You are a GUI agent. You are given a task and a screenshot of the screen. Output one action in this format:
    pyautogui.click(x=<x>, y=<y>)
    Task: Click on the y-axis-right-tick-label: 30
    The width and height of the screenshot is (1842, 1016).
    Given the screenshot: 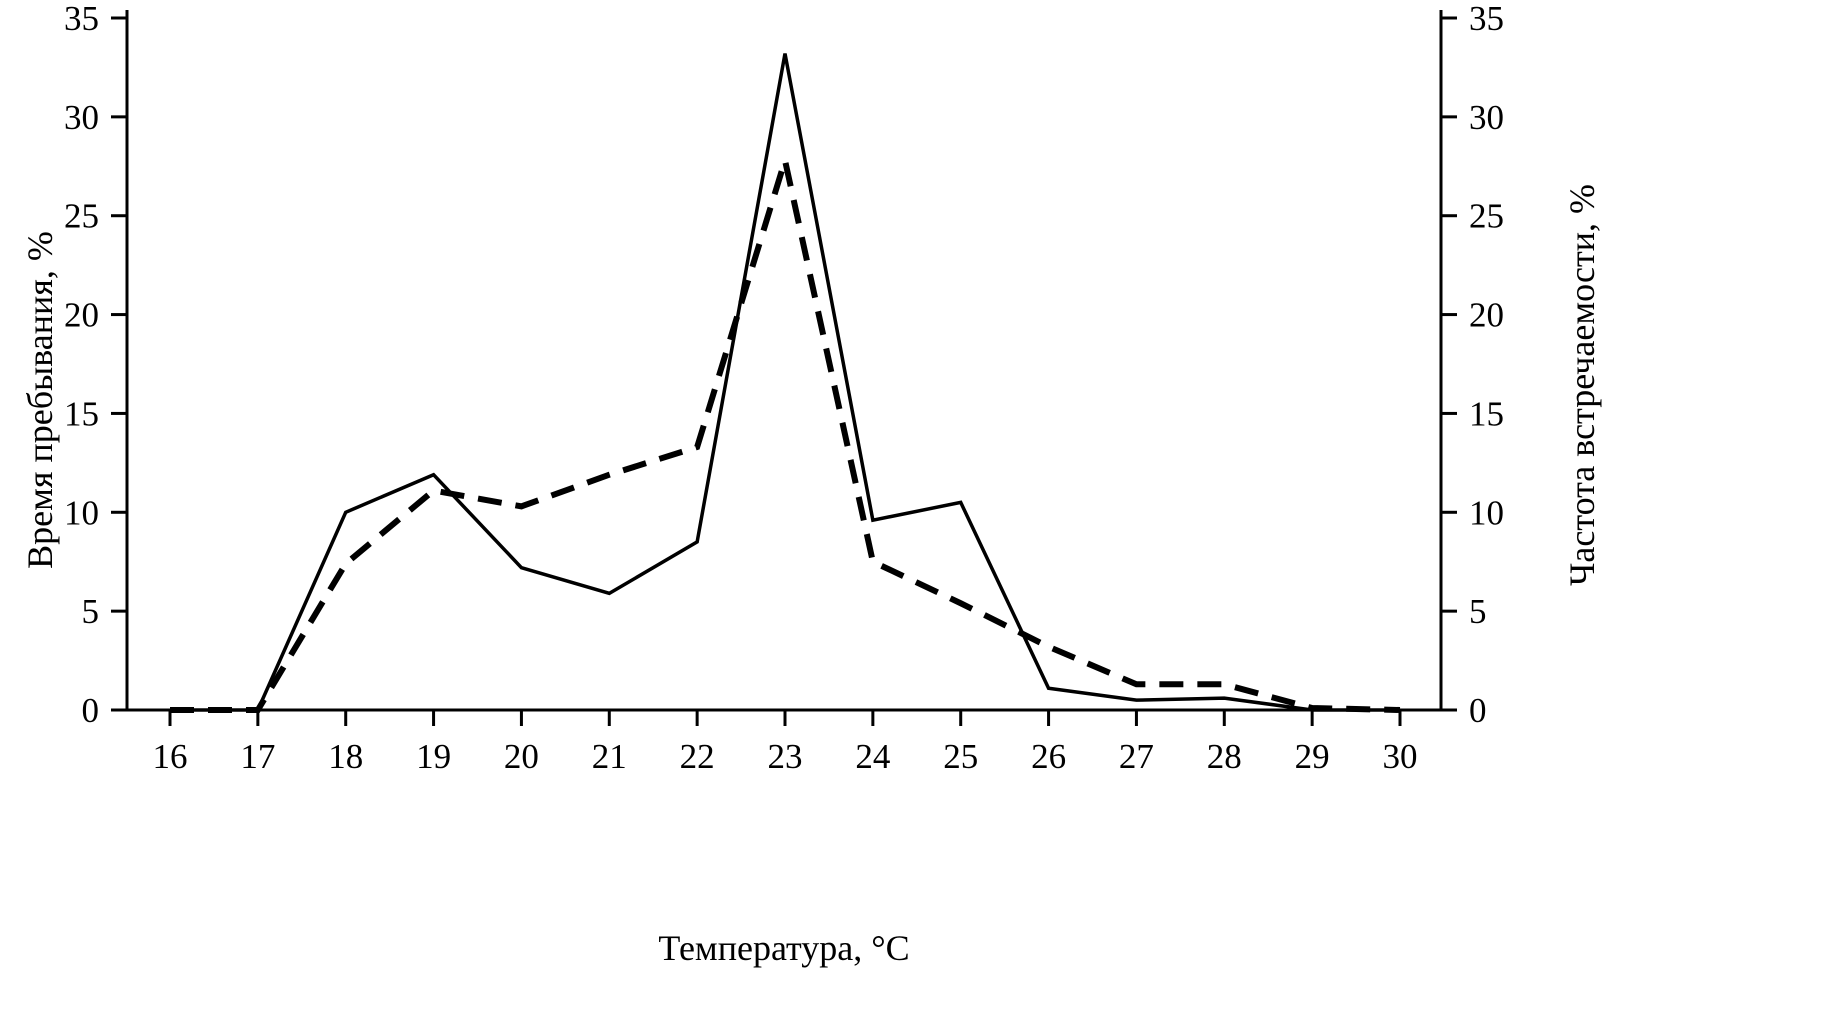 What is the action you would take?
    pyautogui.click(x=1486, y=117)
    